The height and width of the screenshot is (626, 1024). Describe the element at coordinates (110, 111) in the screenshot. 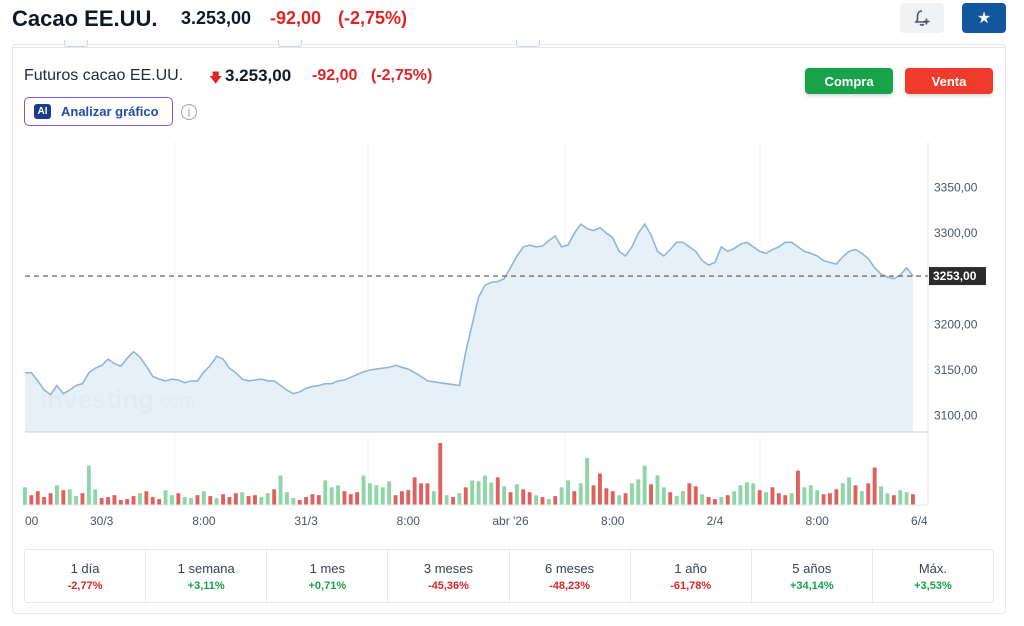

I see `analyze-chart-label: Analizar gráfico` at that location.